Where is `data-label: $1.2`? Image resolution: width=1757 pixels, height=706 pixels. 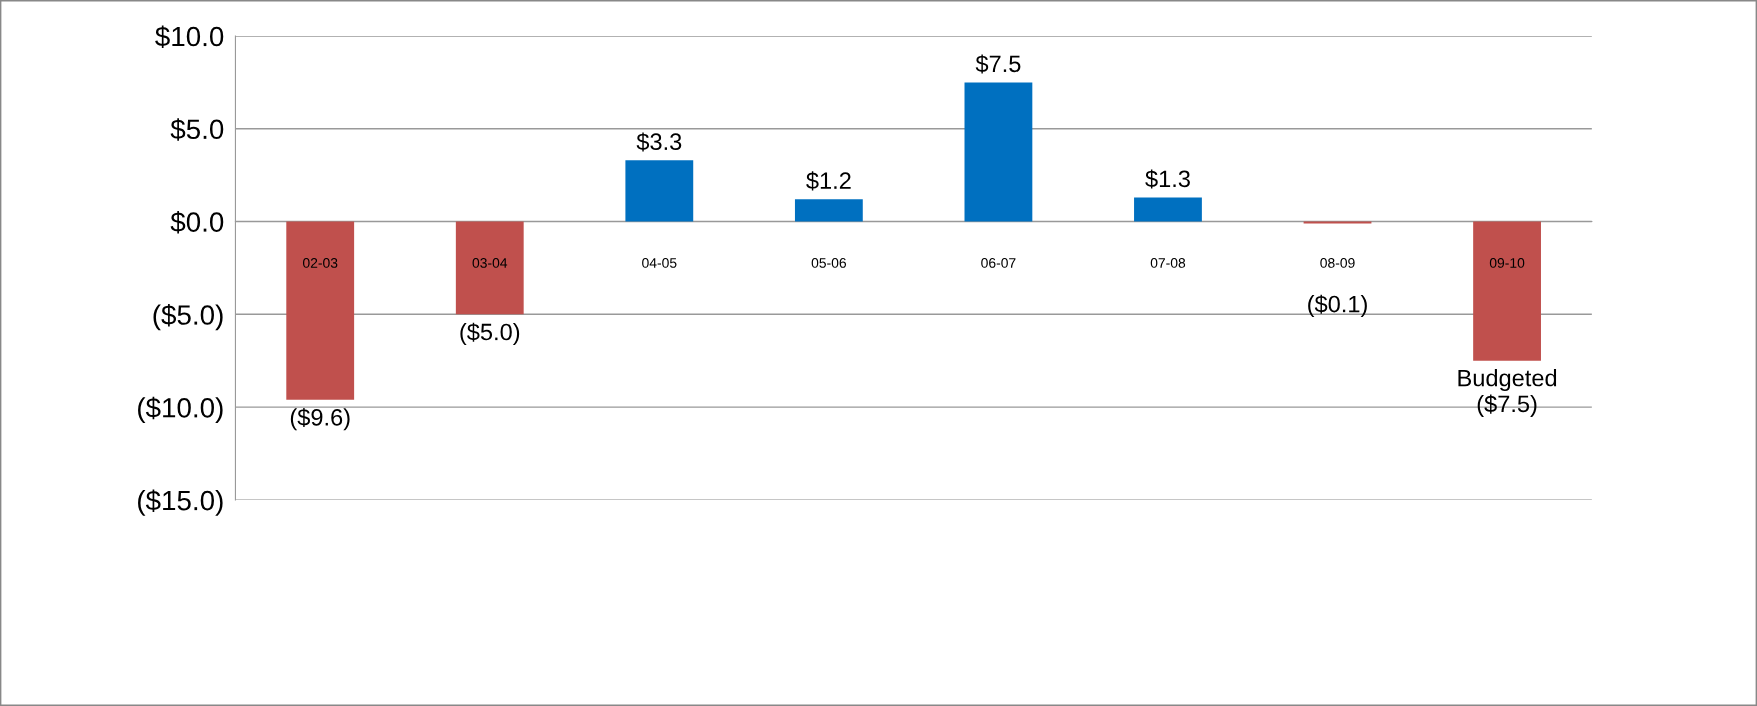 data-label: $1.2 is located at coordinates (828, 181).